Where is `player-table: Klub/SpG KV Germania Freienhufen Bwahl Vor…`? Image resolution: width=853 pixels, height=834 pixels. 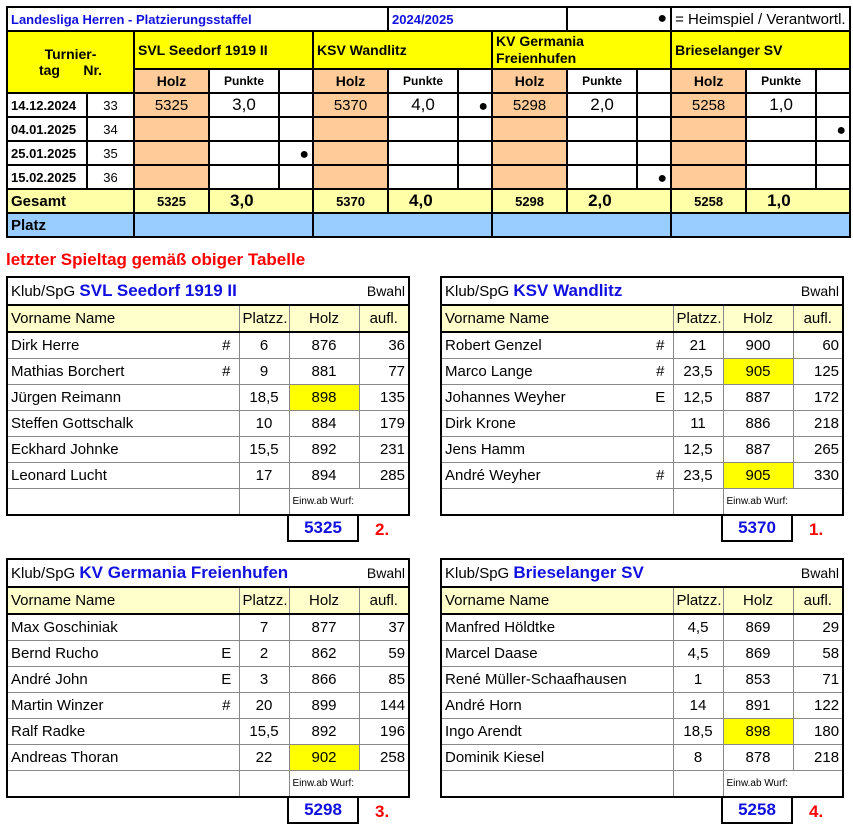
player-table: Klub/SpG KV Germania Freienhufen Bwahl Vor… is located at coordinates (208, 678).